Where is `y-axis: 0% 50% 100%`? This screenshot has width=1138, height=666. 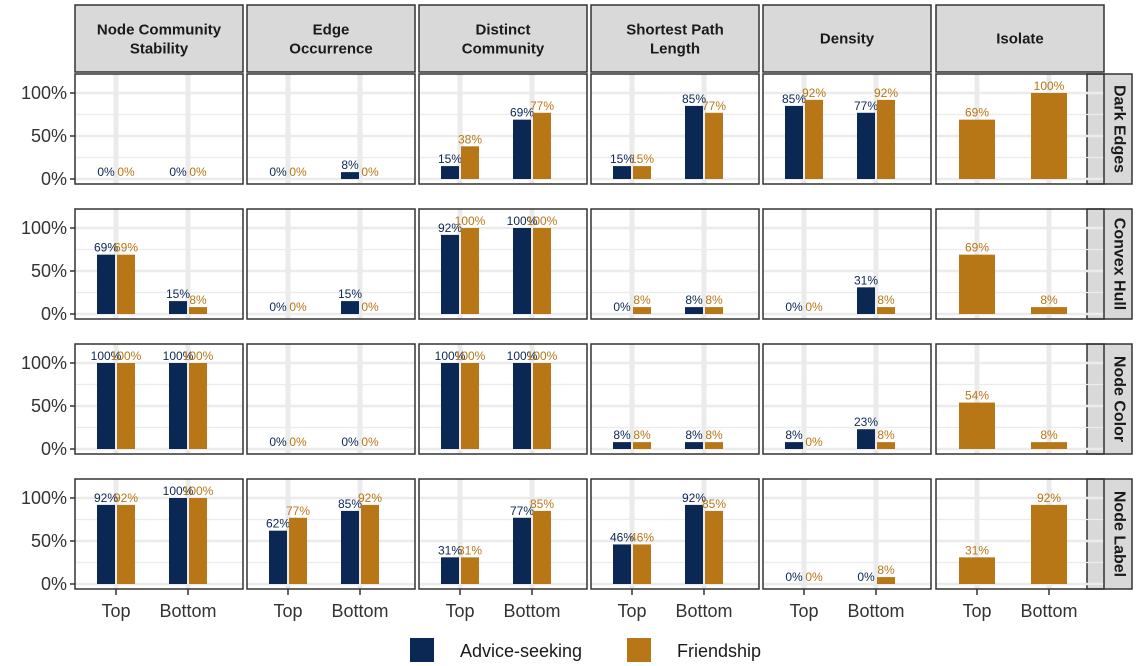
y-axis: 0% 50% 100% is located at coordinates (48, 271).